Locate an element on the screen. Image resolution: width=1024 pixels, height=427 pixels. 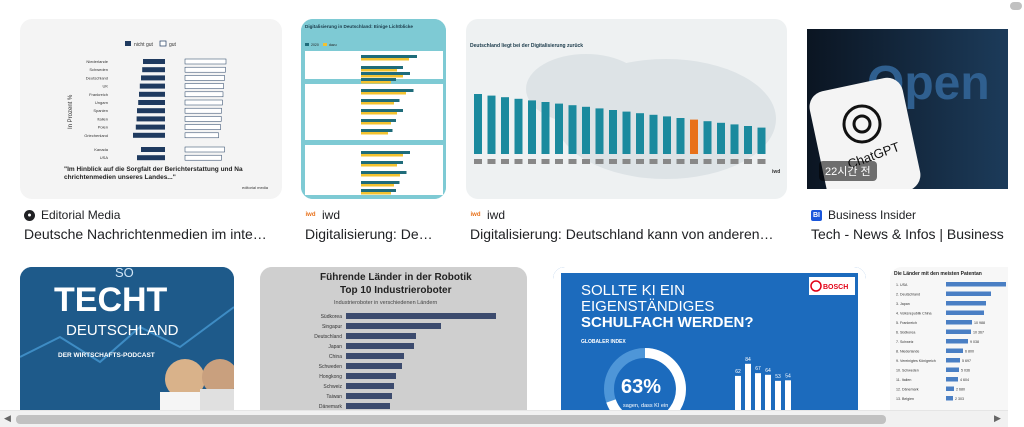
svg-text: 2020 is located at coordinates (315, 45).